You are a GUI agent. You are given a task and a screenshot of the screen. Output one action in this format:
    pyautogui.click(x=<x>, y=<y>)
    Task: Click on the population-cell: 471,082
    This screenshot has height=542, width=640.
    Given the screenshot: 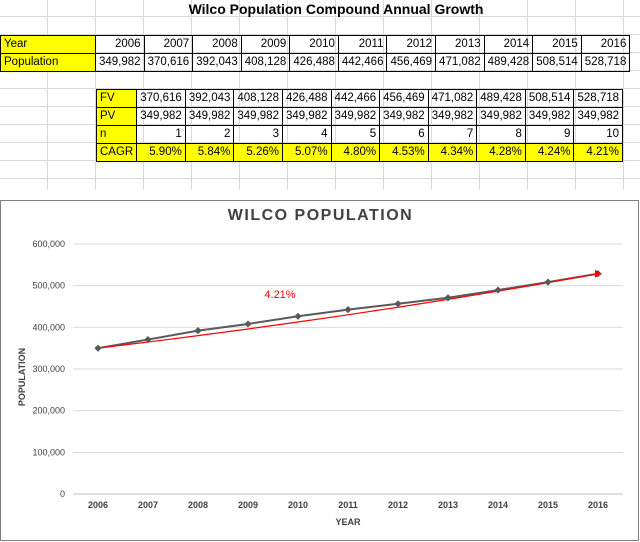 What is the action you would take?
    pyautogui.click(x=460, y=62)
    